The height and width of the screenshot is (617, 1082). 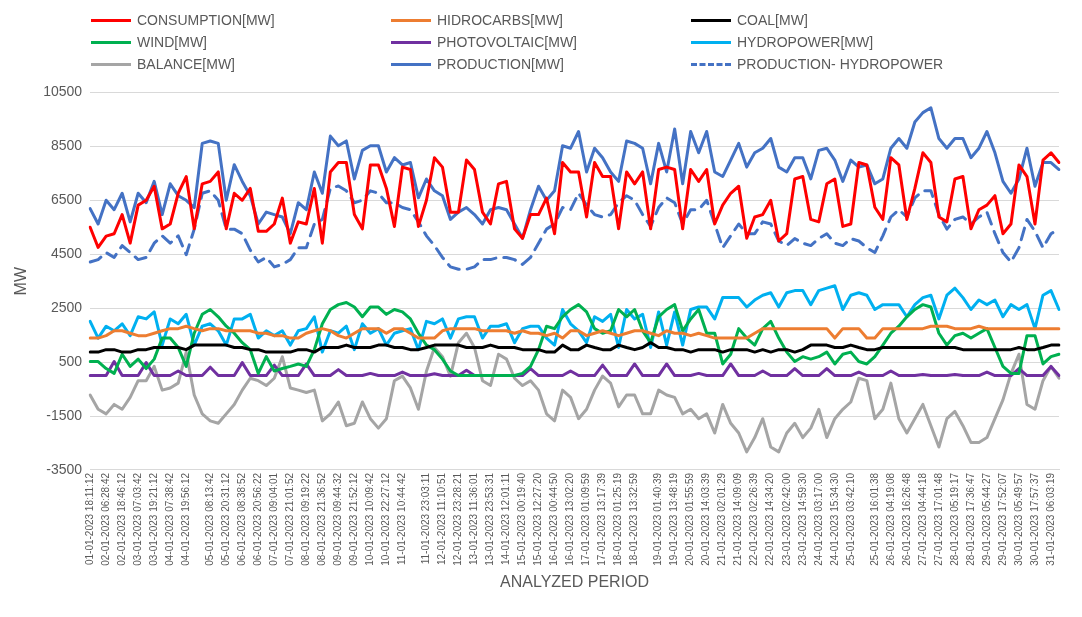 I want to click on x-axis-title: ANALYZED PERIOD, so click(x=575, y=581).